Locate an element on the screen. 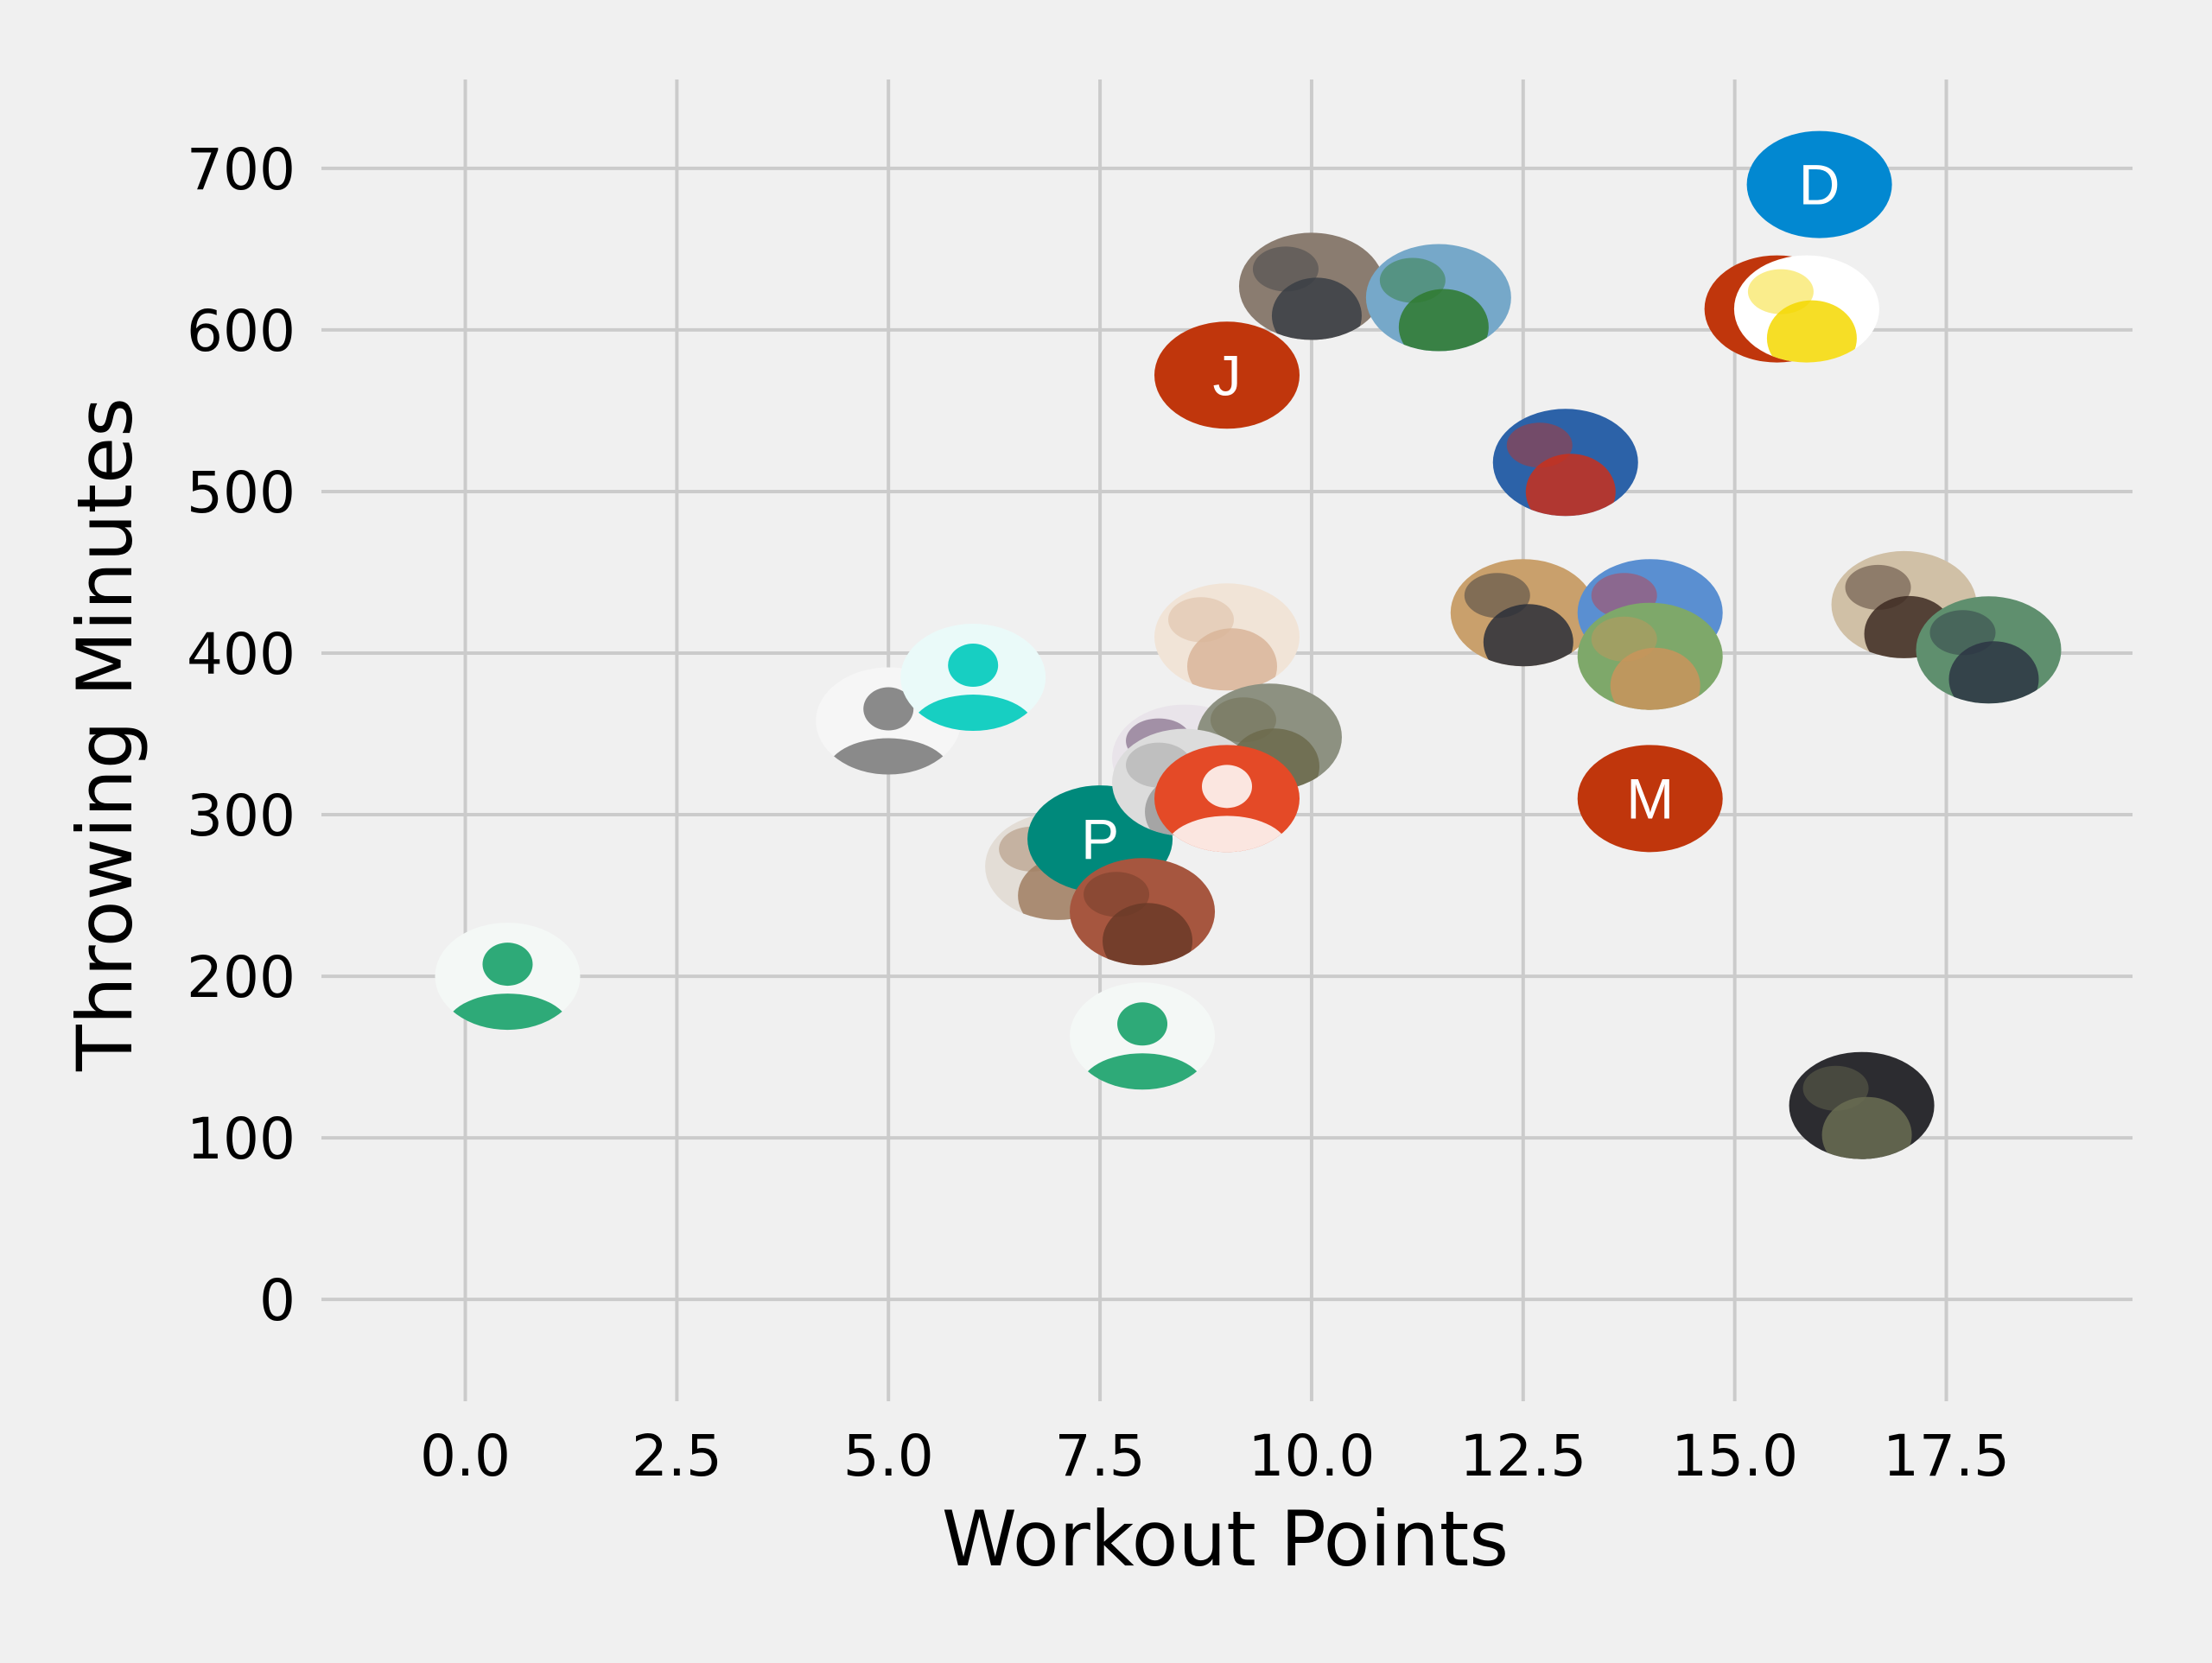  avatar-letter: M is located at coordinates (1650, 798).